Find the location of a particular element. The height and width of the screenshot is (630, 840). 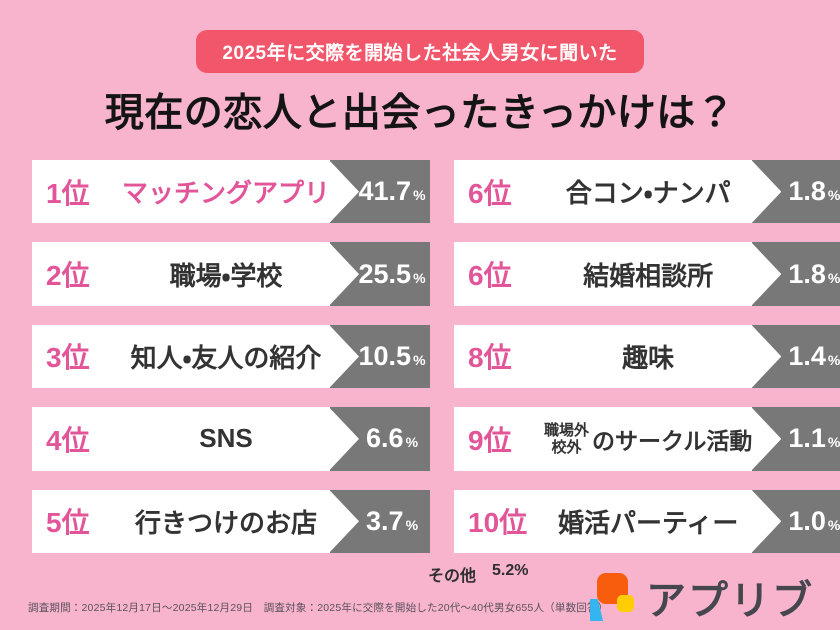

logo-yellow-square is located at coordinates (625, 603).